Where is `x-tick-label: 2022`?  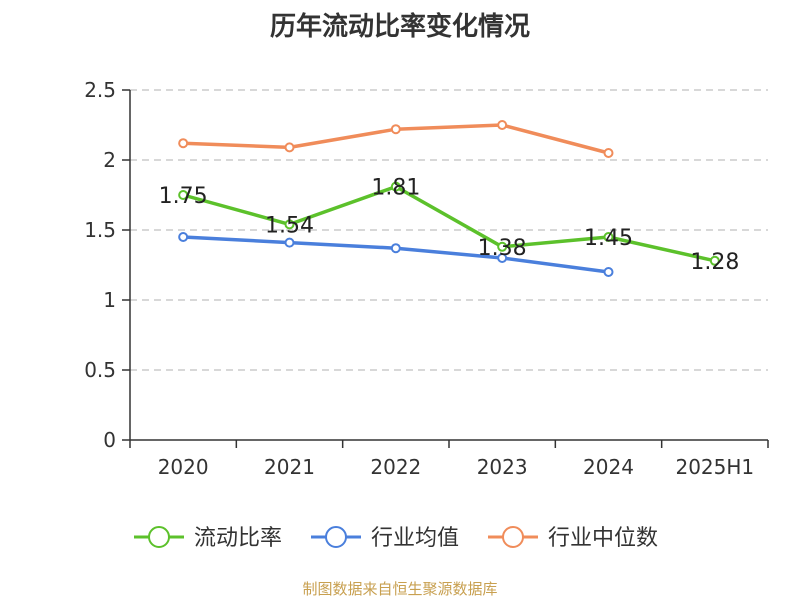 x-tick-label: 2022 is located at coordinates (395, 467).